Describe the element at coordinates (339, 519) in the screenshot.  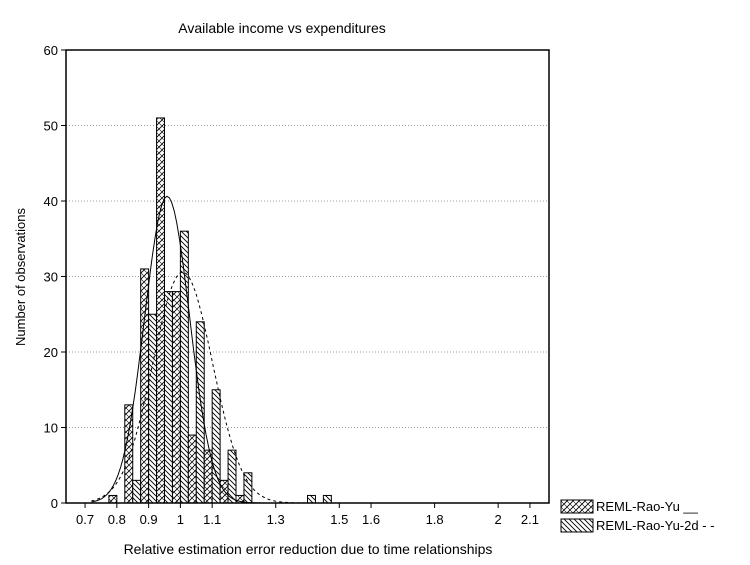
I see `x-tick-label: 1.5` at that location.